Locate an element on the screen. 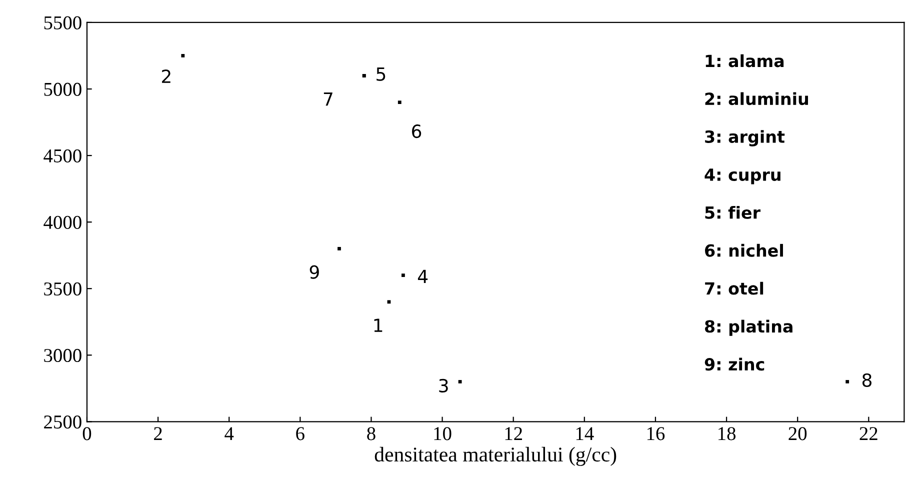  y-tick-label: 4000 is located at coordinates (63, 222).